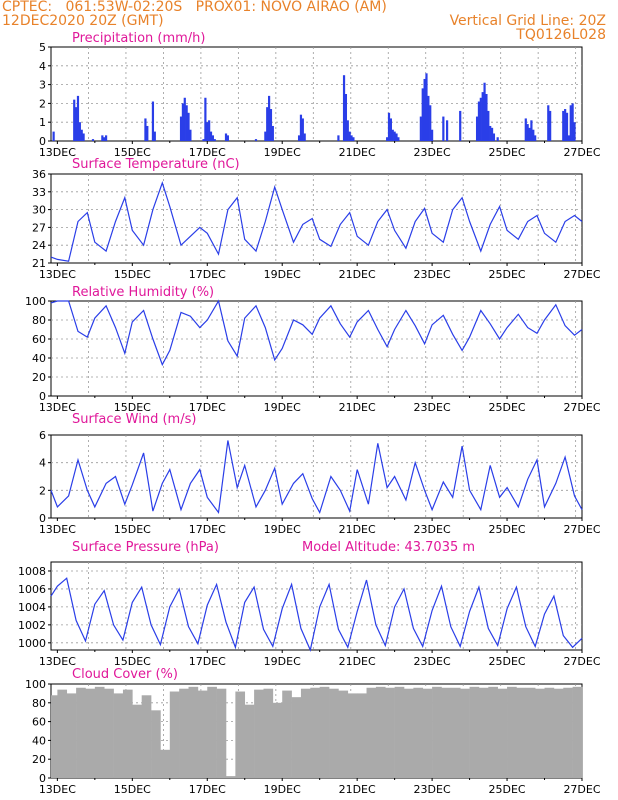 The image size is (618, 800). I want to click on panel-5-title: Surface Pressure (hPa), so click(145, 547).